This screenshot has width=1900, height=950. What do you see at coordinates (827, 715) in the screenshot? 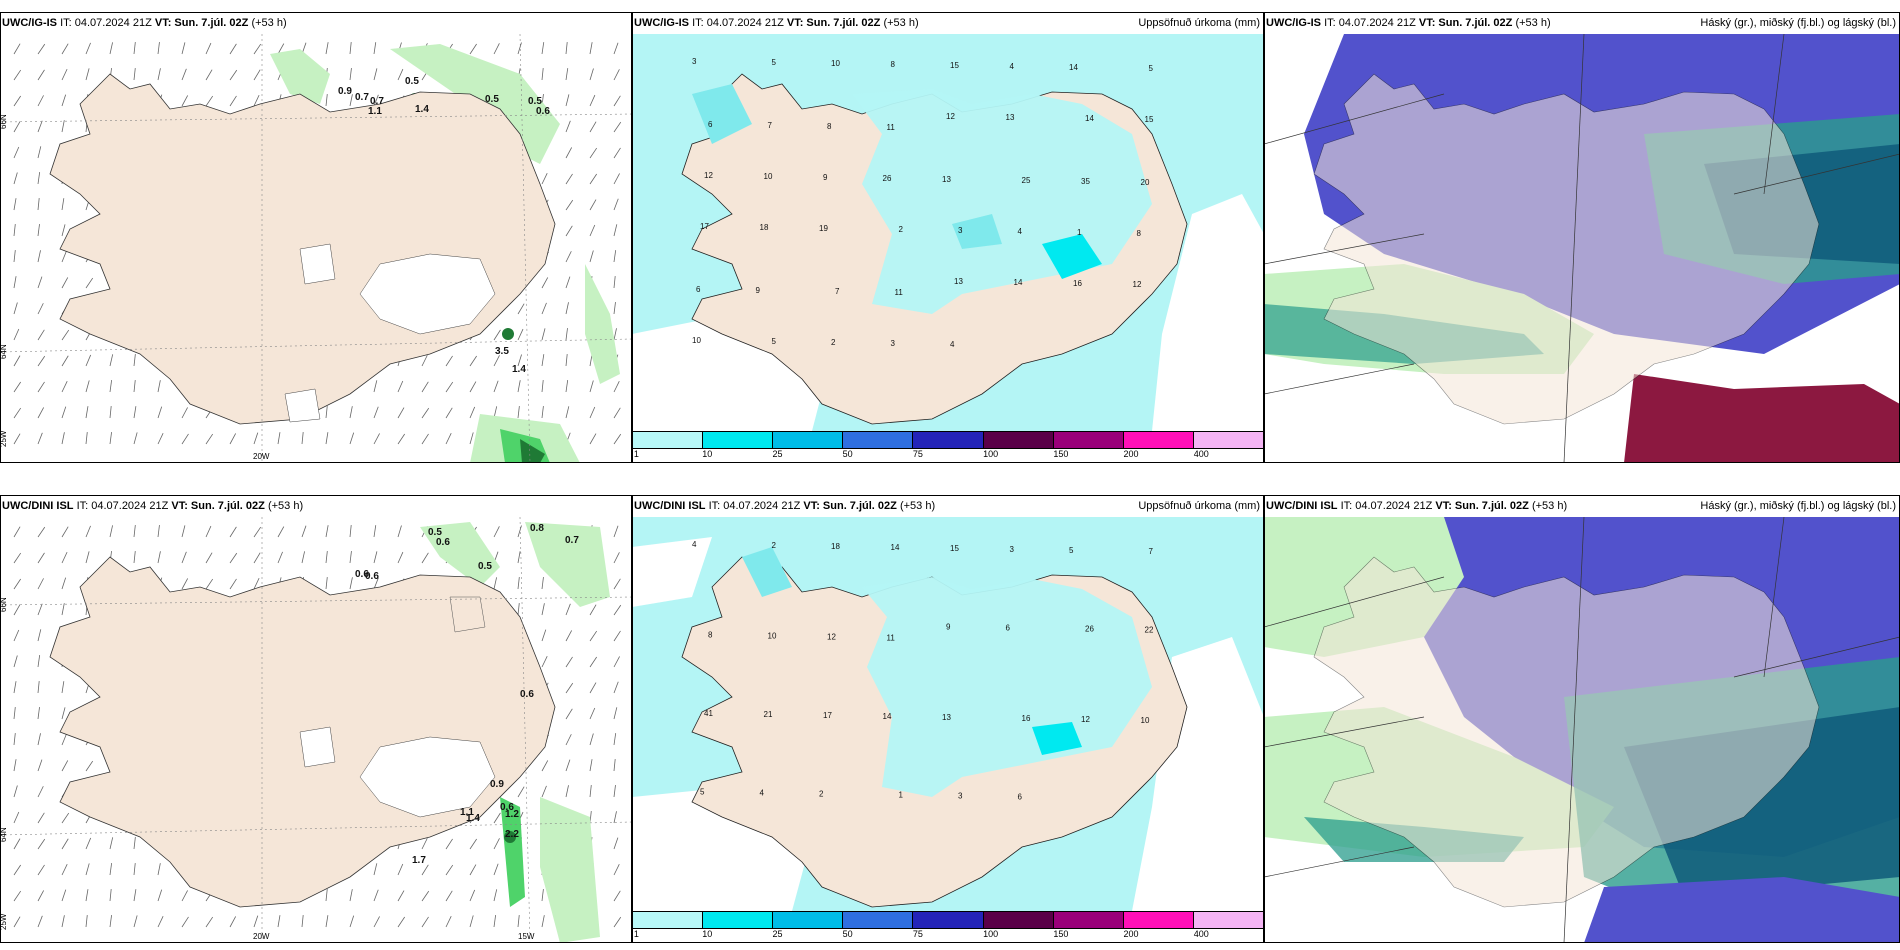
I see `value-label: 17` at bounding box center [827, 715].